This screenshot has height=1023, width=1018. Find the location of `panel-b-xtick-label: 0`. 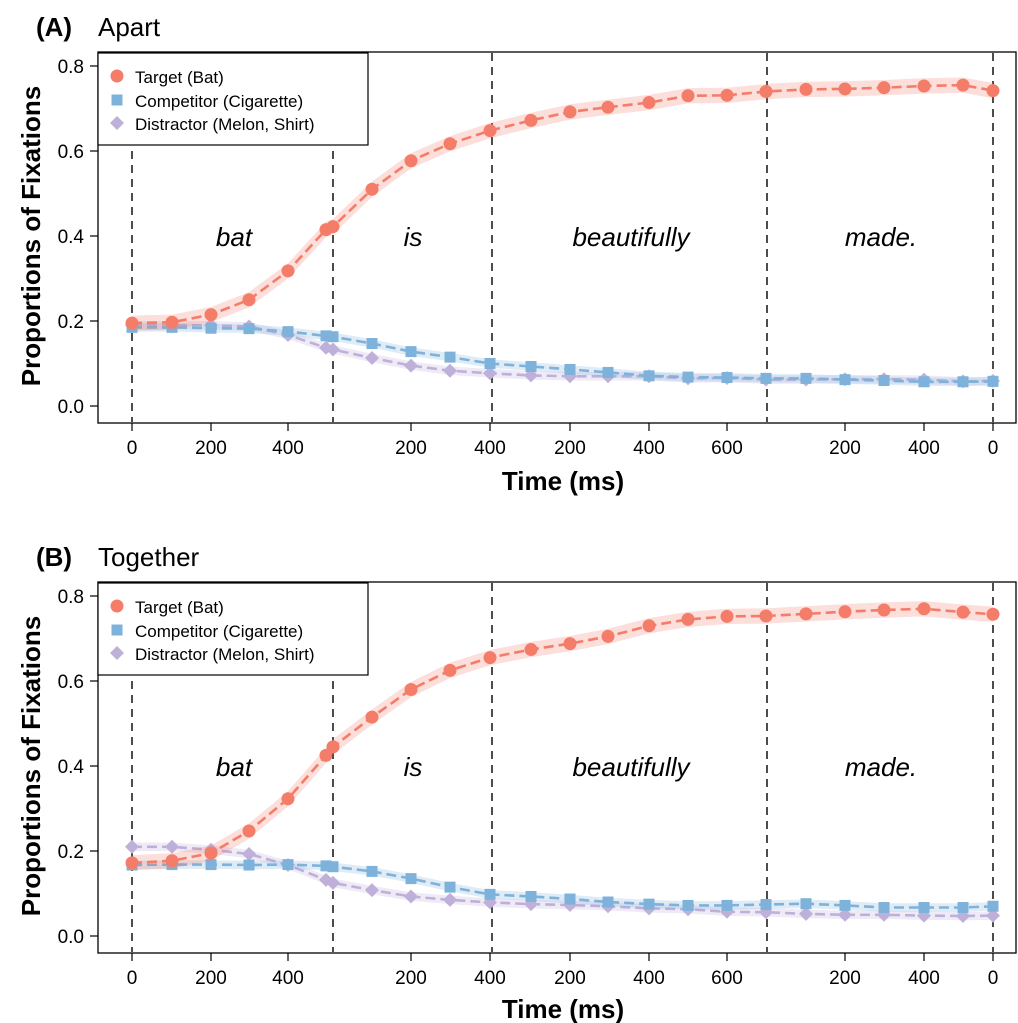

panel-b-xtick-label: 0 is located at coordinates (993, 978).